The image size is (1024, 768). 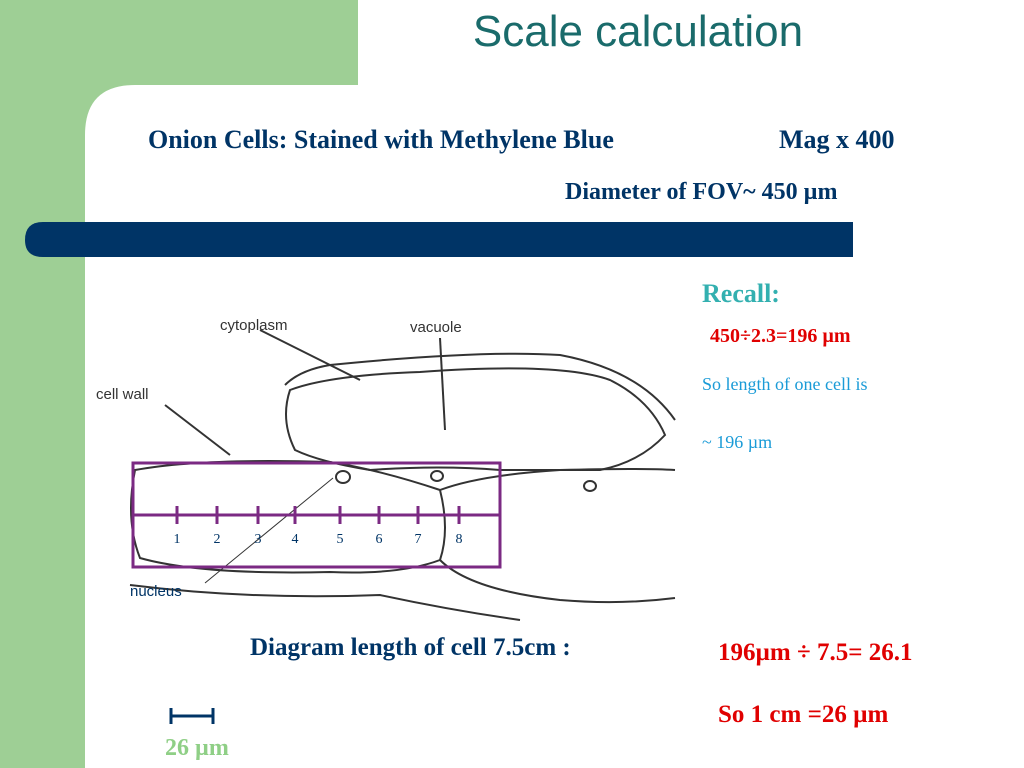 What do you see at coordinates (780, 336) in the screenshot?
I see `recall-calc: 450÷2.3=196 µm` at bounding box center [780, 336].